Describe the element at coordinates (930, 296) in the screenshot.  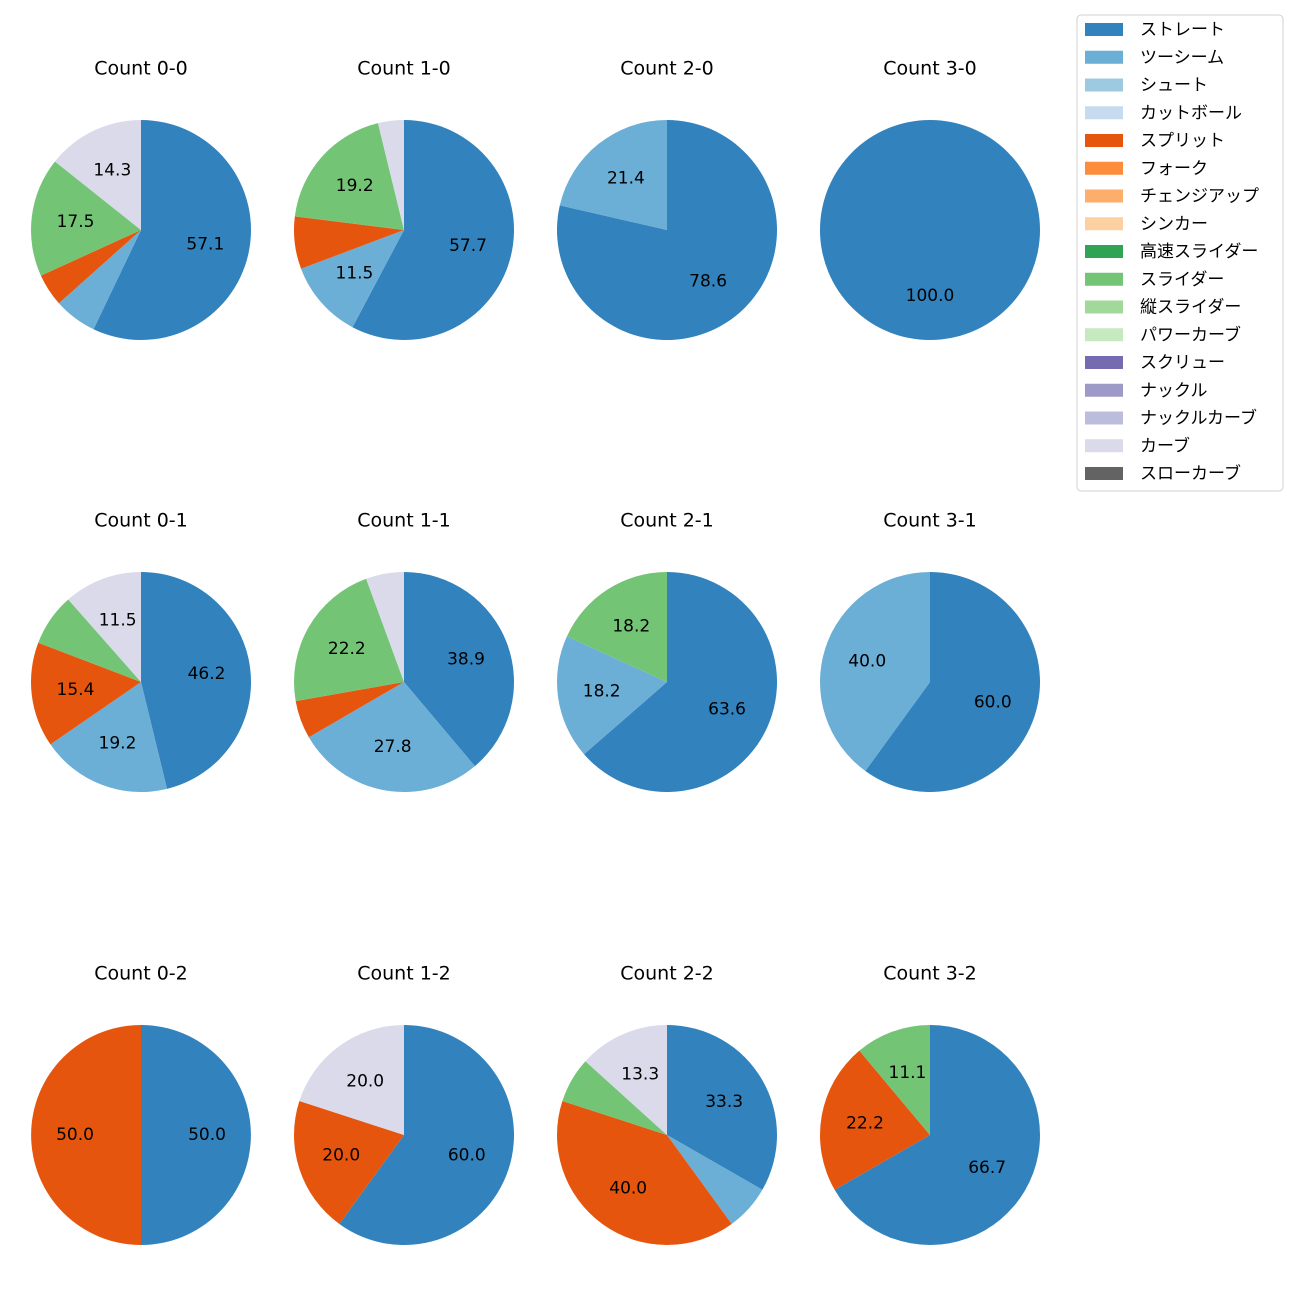
I see `value-label: 100.0` at that location.